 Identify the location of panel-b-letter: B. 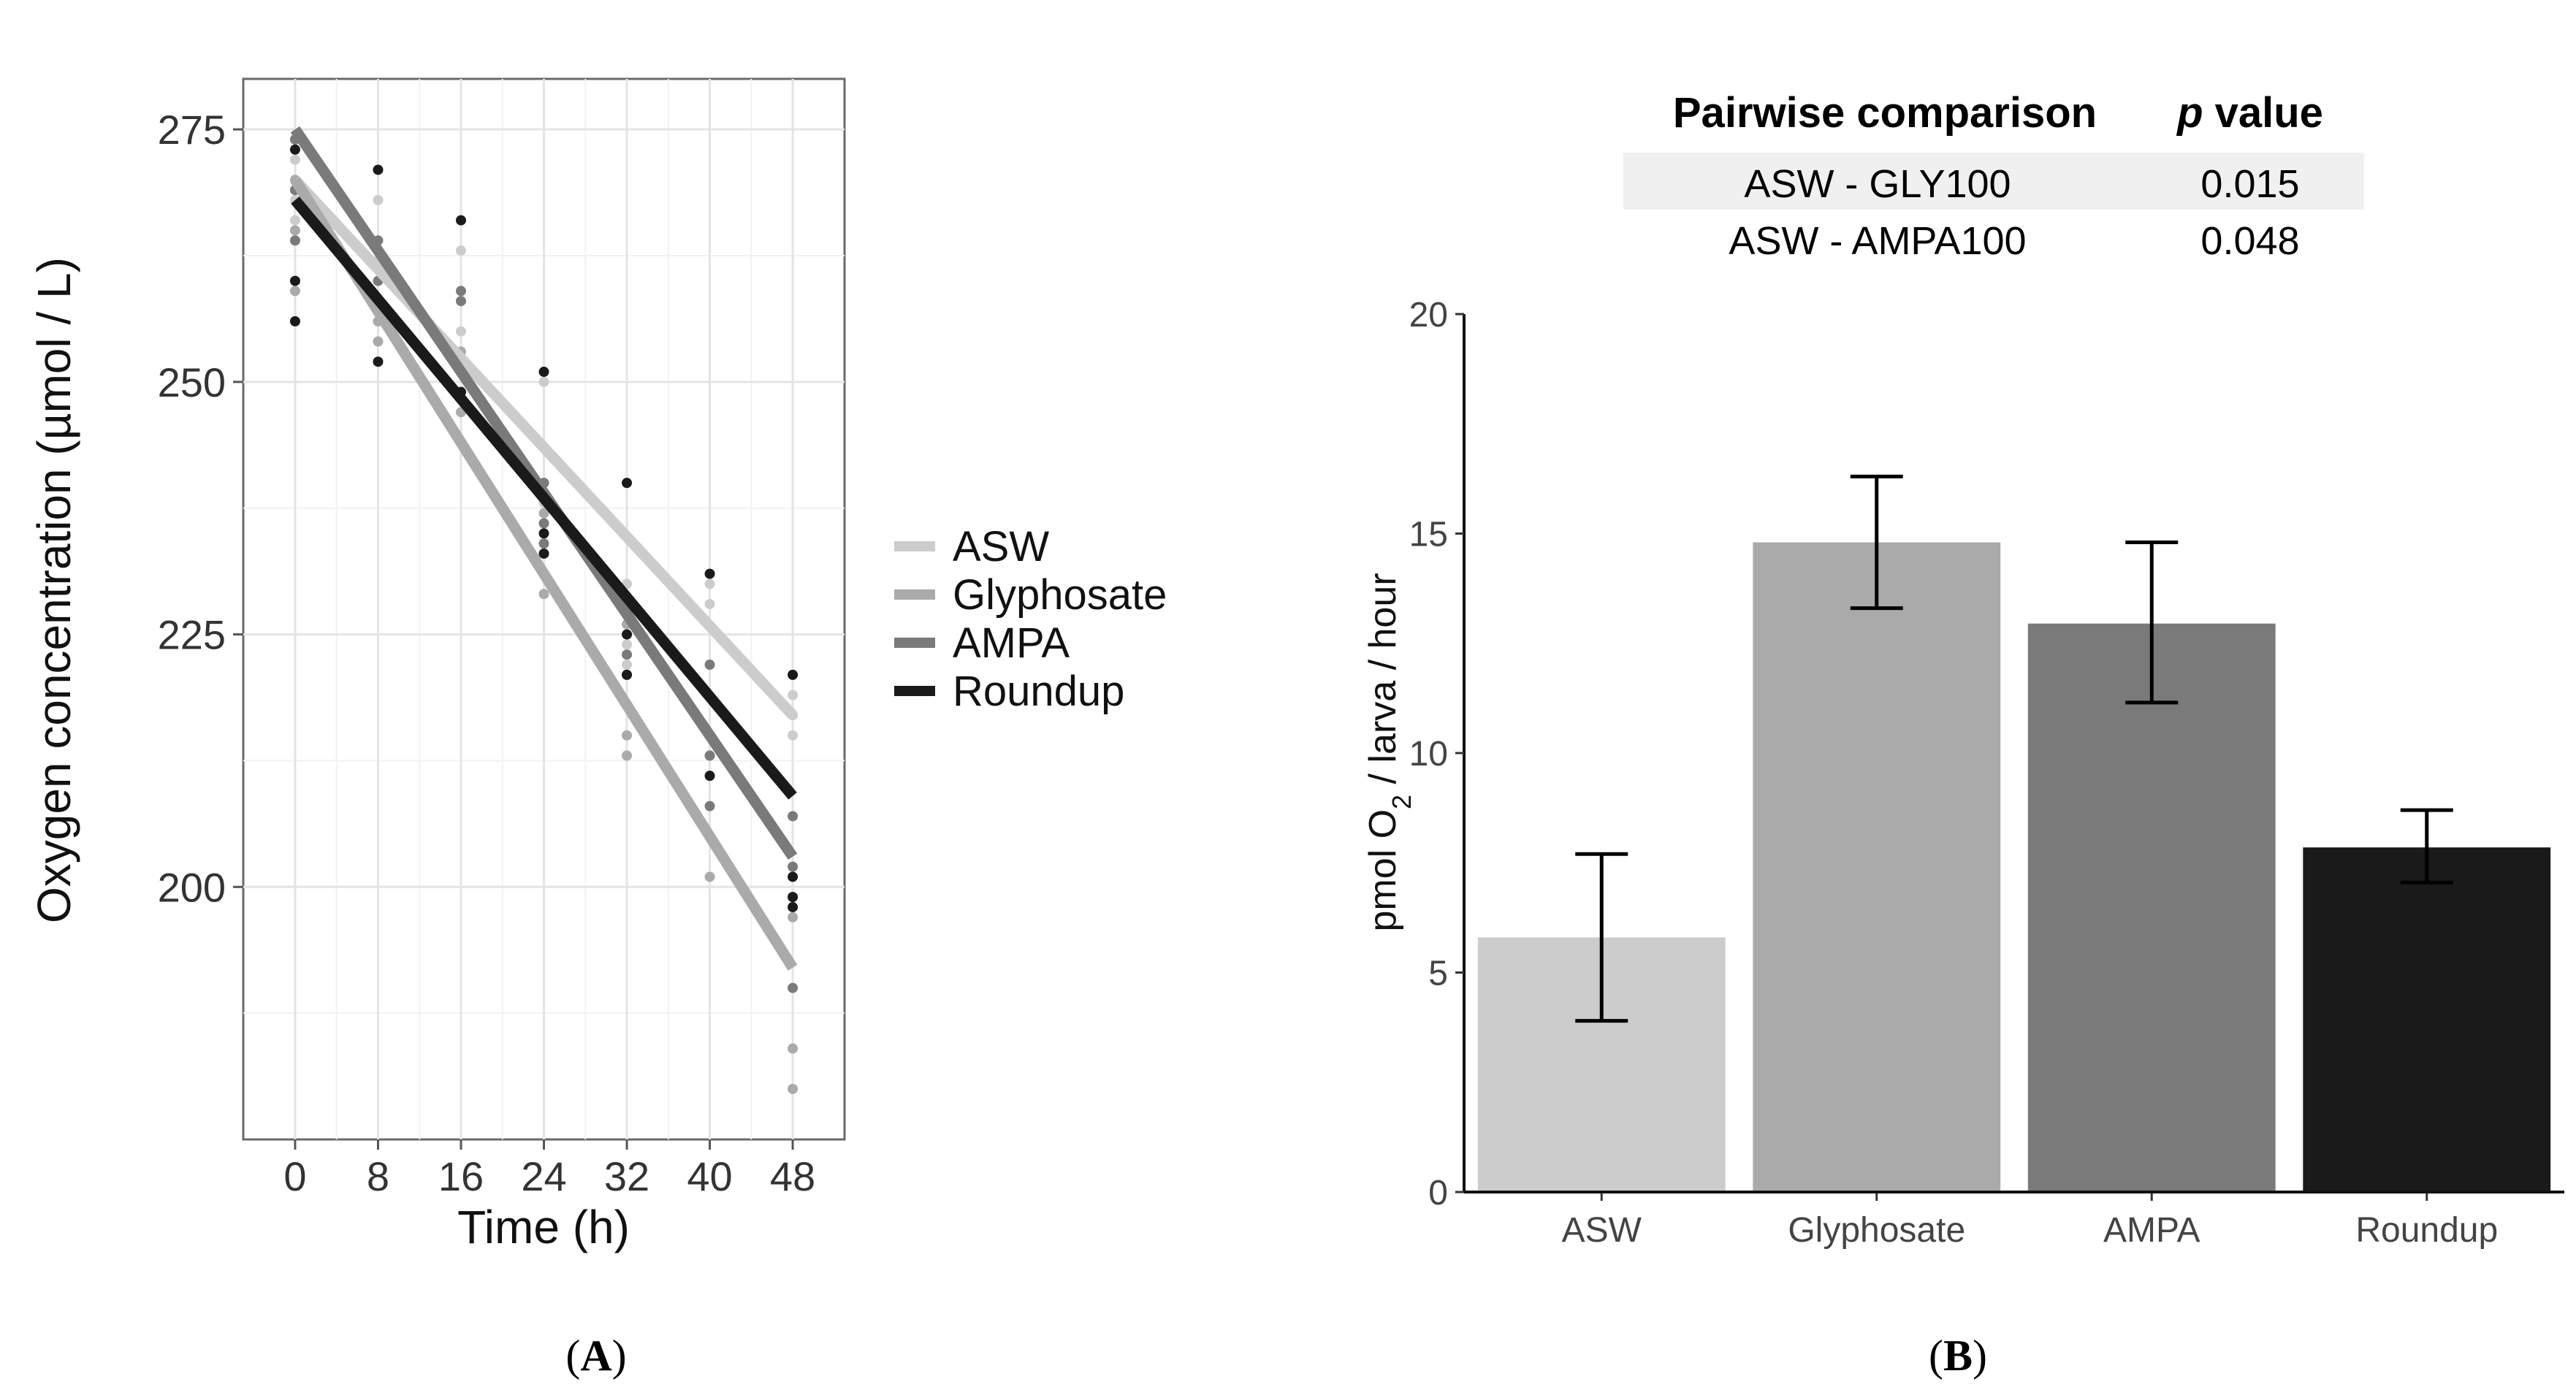
(1958, 1356).